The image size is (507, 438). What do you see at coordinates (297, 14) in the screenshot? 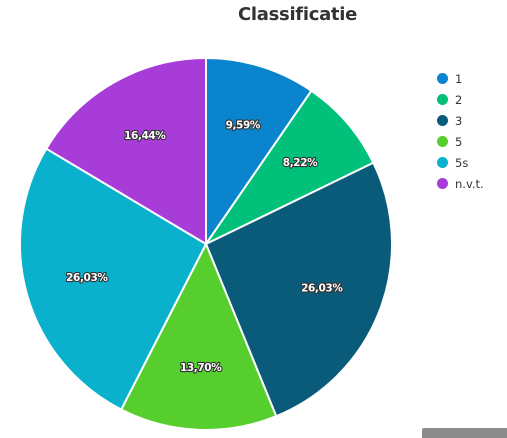
I see `chart-title: Classificatie` at bounding box center [297, 14].